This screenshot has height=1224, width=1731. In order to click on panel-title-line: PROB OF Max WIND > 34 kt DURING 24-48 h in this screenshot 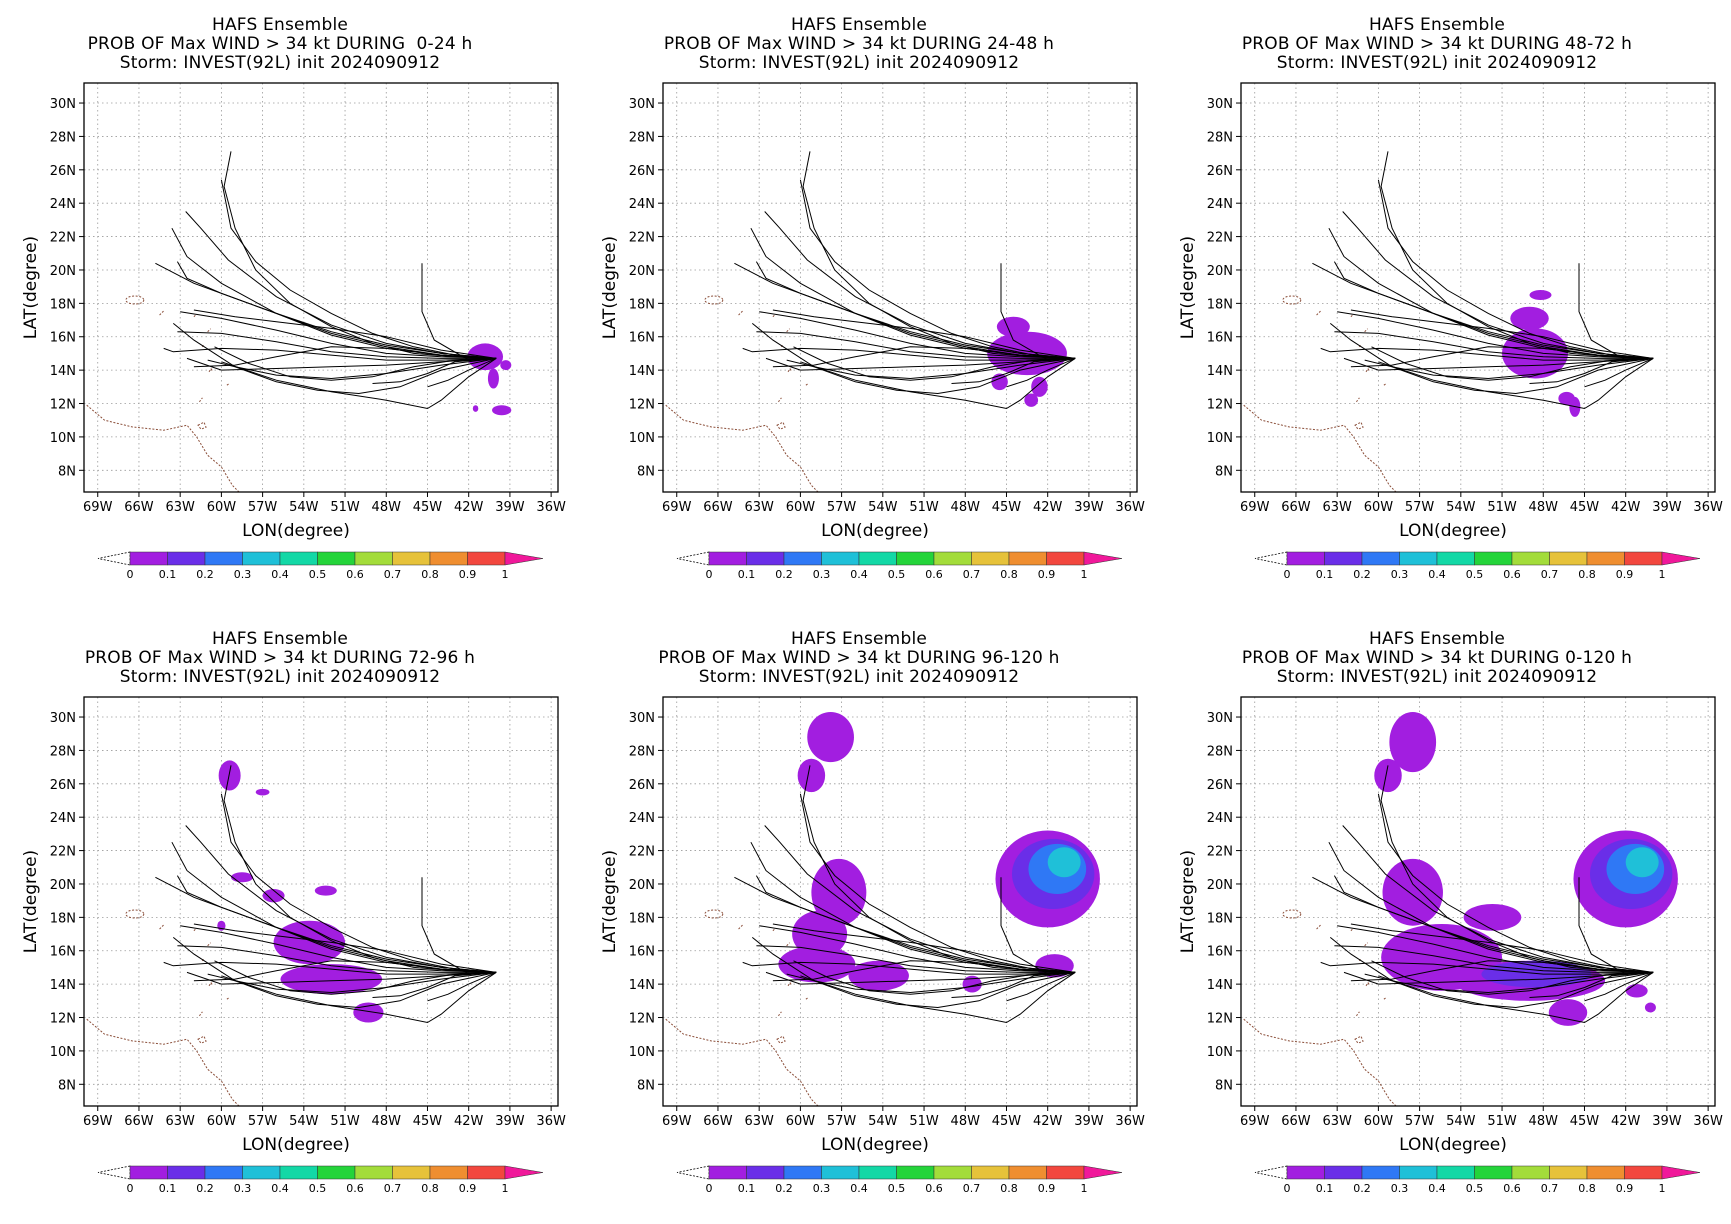, I will do `click(859, 44)`.